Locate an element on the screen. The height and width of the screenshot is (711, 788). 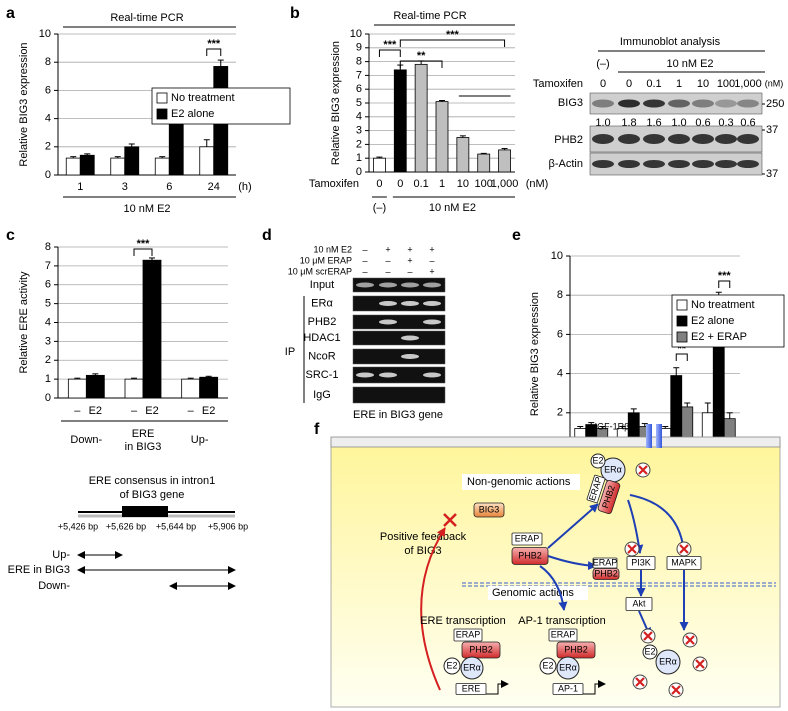
node-label: AP-1 transcription is located at coordinates (561, 621).